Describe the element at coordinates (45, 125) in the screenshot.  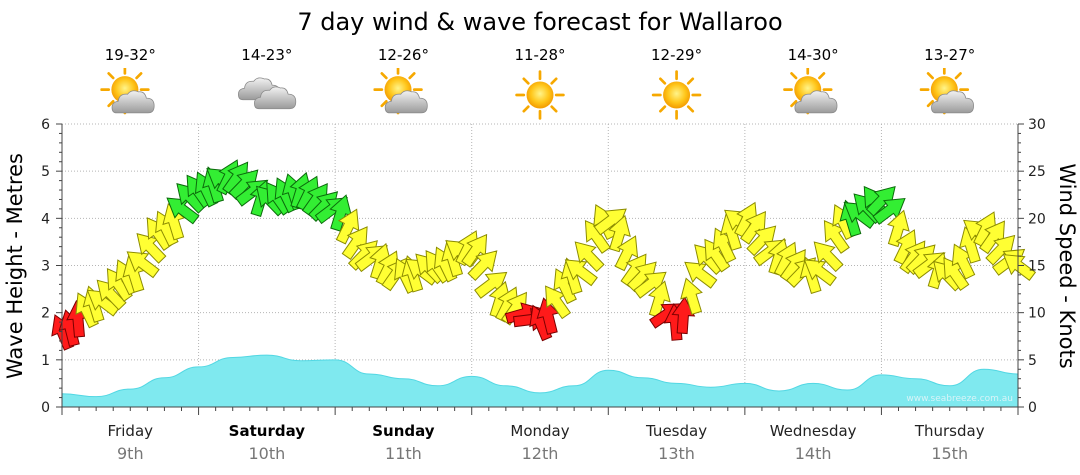
I see `y-axis-left-tick-label: 6` at that location.